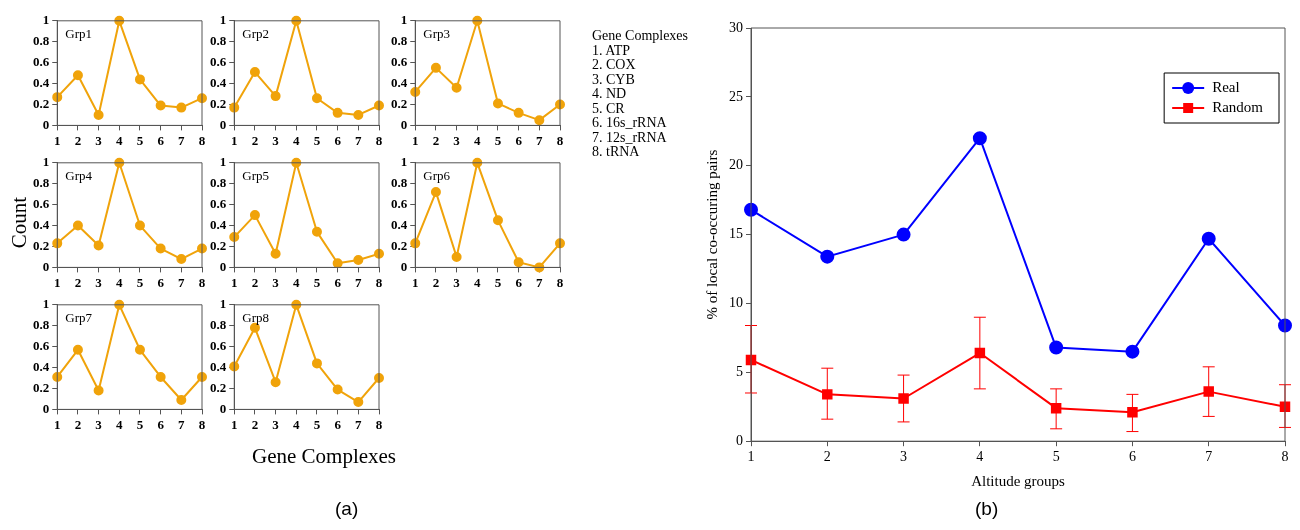 This screenshot has height=530, width=1300. What do you see at coordinates (739, 372) in the screenshot?
I see `y-tick-label: 5` at bounding box center [739, 372].